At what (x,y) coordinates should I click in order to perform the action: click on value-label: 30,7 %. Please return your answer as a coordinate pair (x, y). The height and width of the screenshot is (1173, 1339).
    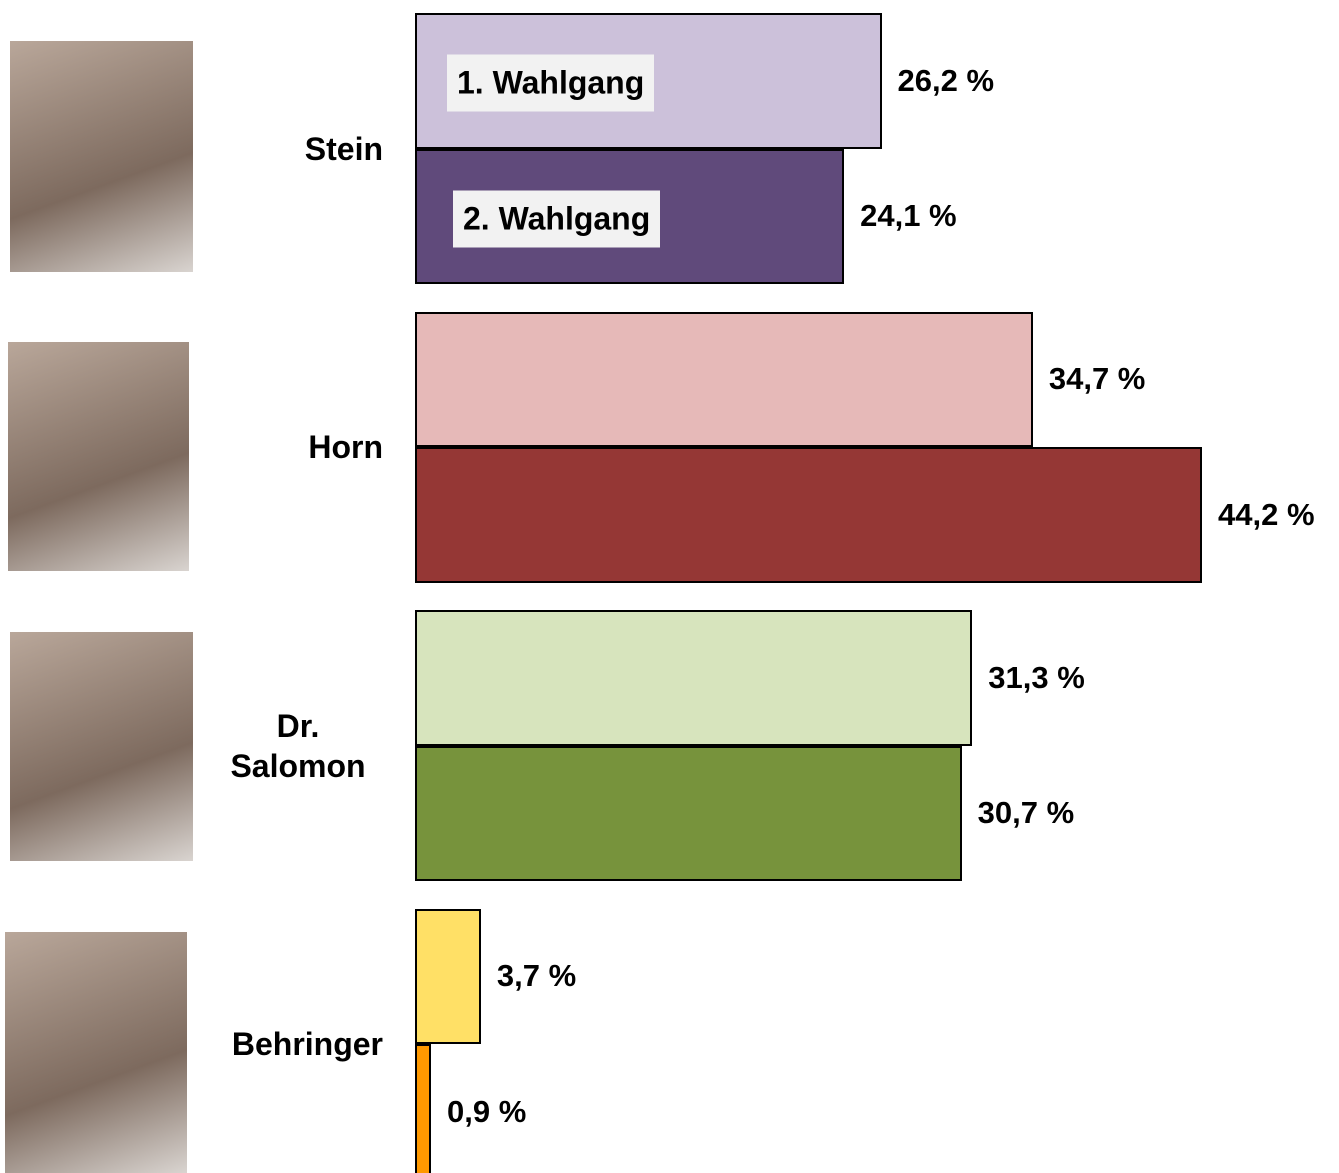
    Looking at the image, I should click on (1026, 813).